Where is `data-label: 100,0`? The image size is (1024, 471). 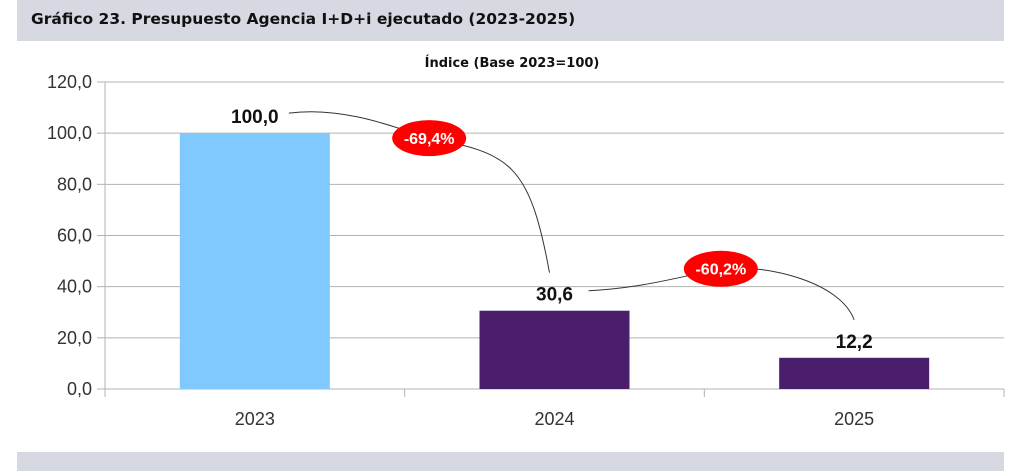 data-label: 100,0 is located at coordinates (255, 117).